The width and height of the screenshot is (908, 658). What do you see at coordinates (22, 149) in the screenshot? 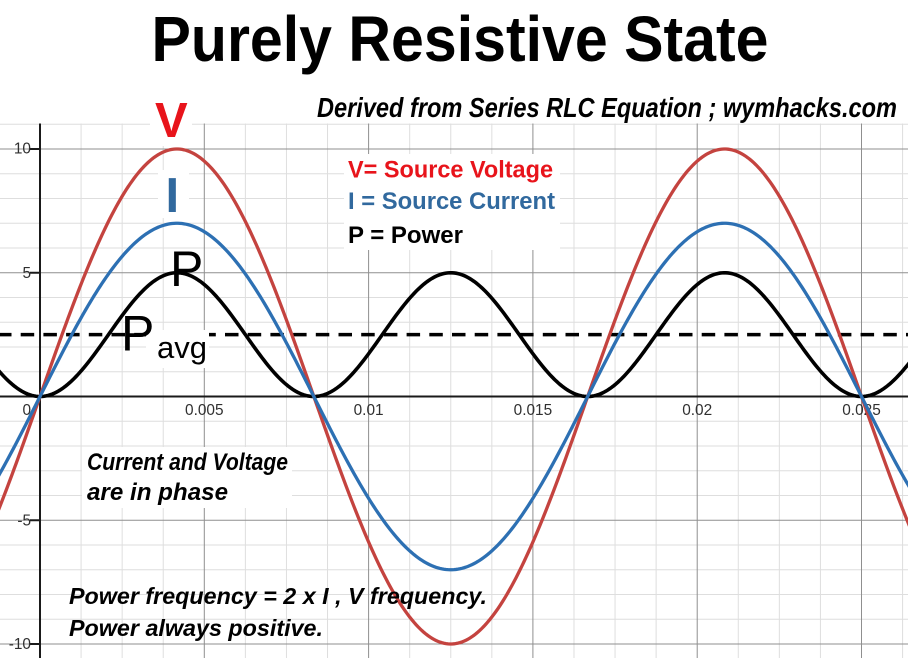
I see `svg-text: 10` at bounding box center [22, 149].